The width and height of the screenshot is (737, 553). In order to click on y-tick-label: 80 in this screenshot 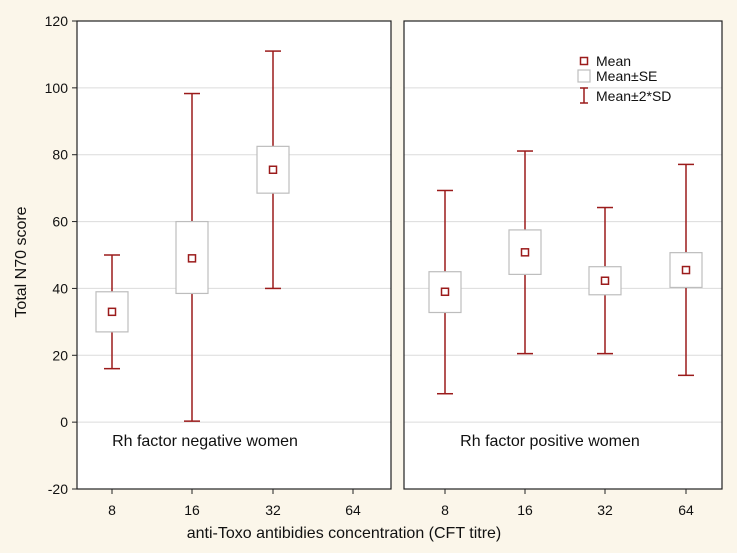, I will do `click(60, 155)`.